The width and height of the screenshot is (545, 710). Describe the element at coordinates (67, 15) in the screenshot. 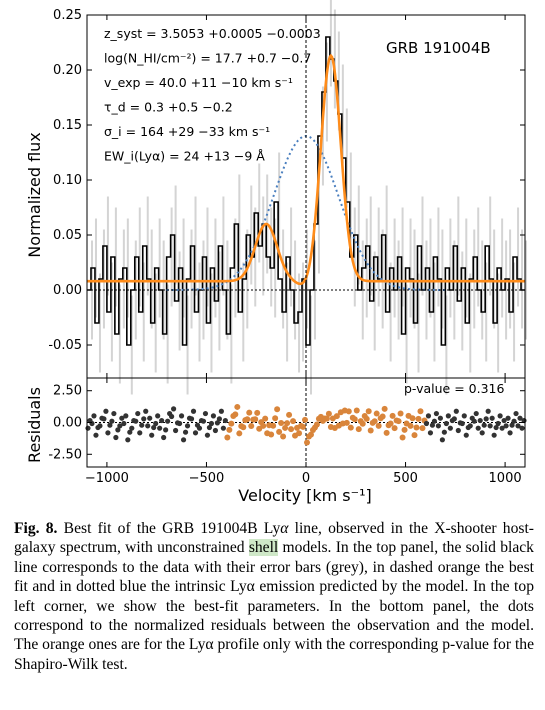

I see `y-tick-label: 0.25` at that location.